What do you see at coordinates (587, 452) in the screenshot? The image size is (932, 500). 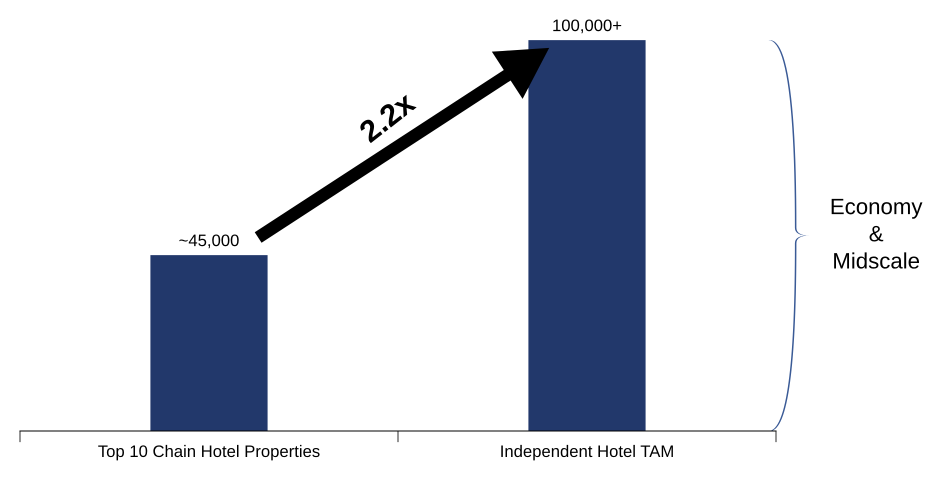 I see `x-tick-label: Independent Hotel TAM` at bounding box center [587, 452].